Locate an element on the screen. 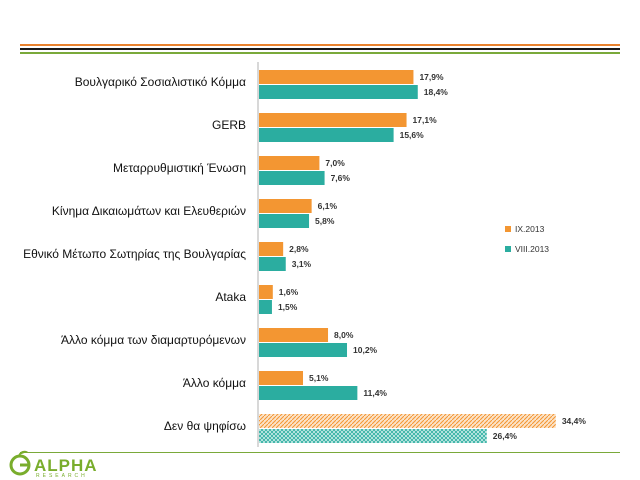  category-label: Άλλο κόμμα των διαμαρτυρόμενων is located at coordinates (153, 340).